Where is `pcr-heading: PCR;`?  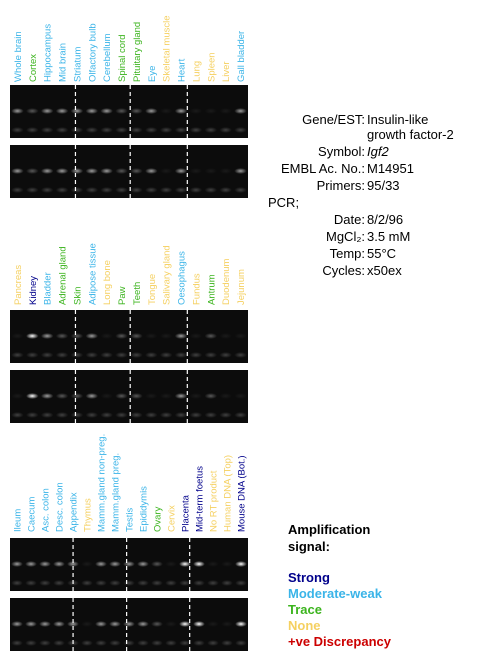 pcr-heading: PCR; is located at coordinates (283, 202).